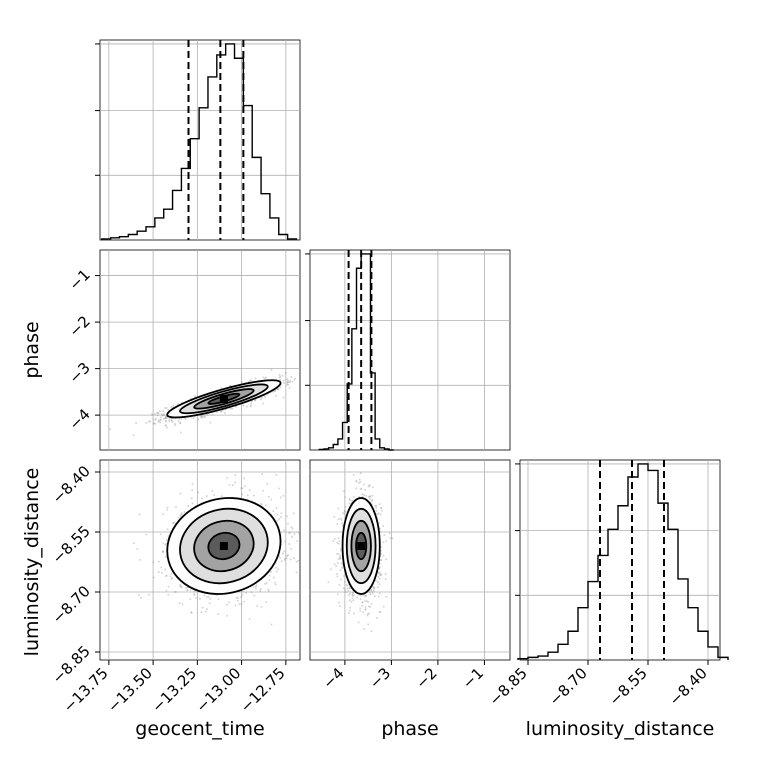  What do you see at coordinates (32, 562) in the screenshot?
I see `y-label-luminosity-distance: luminosity_distance` at bounding box center [32, 562].